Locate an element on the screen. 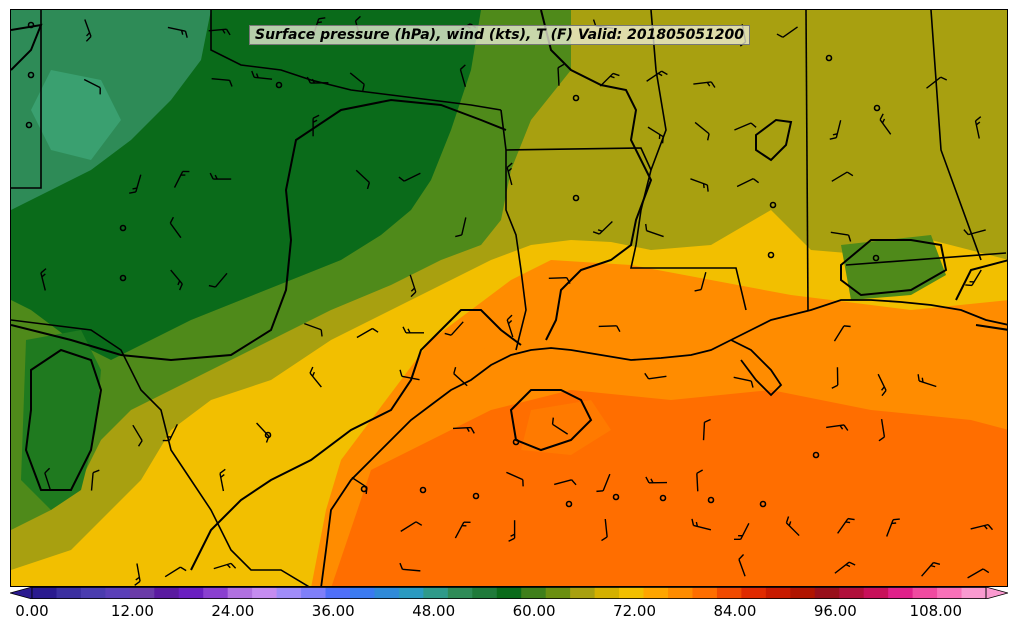 This screenshot has width=1018, height=633. temperature-colorbar is located at coordinates (509, 593).